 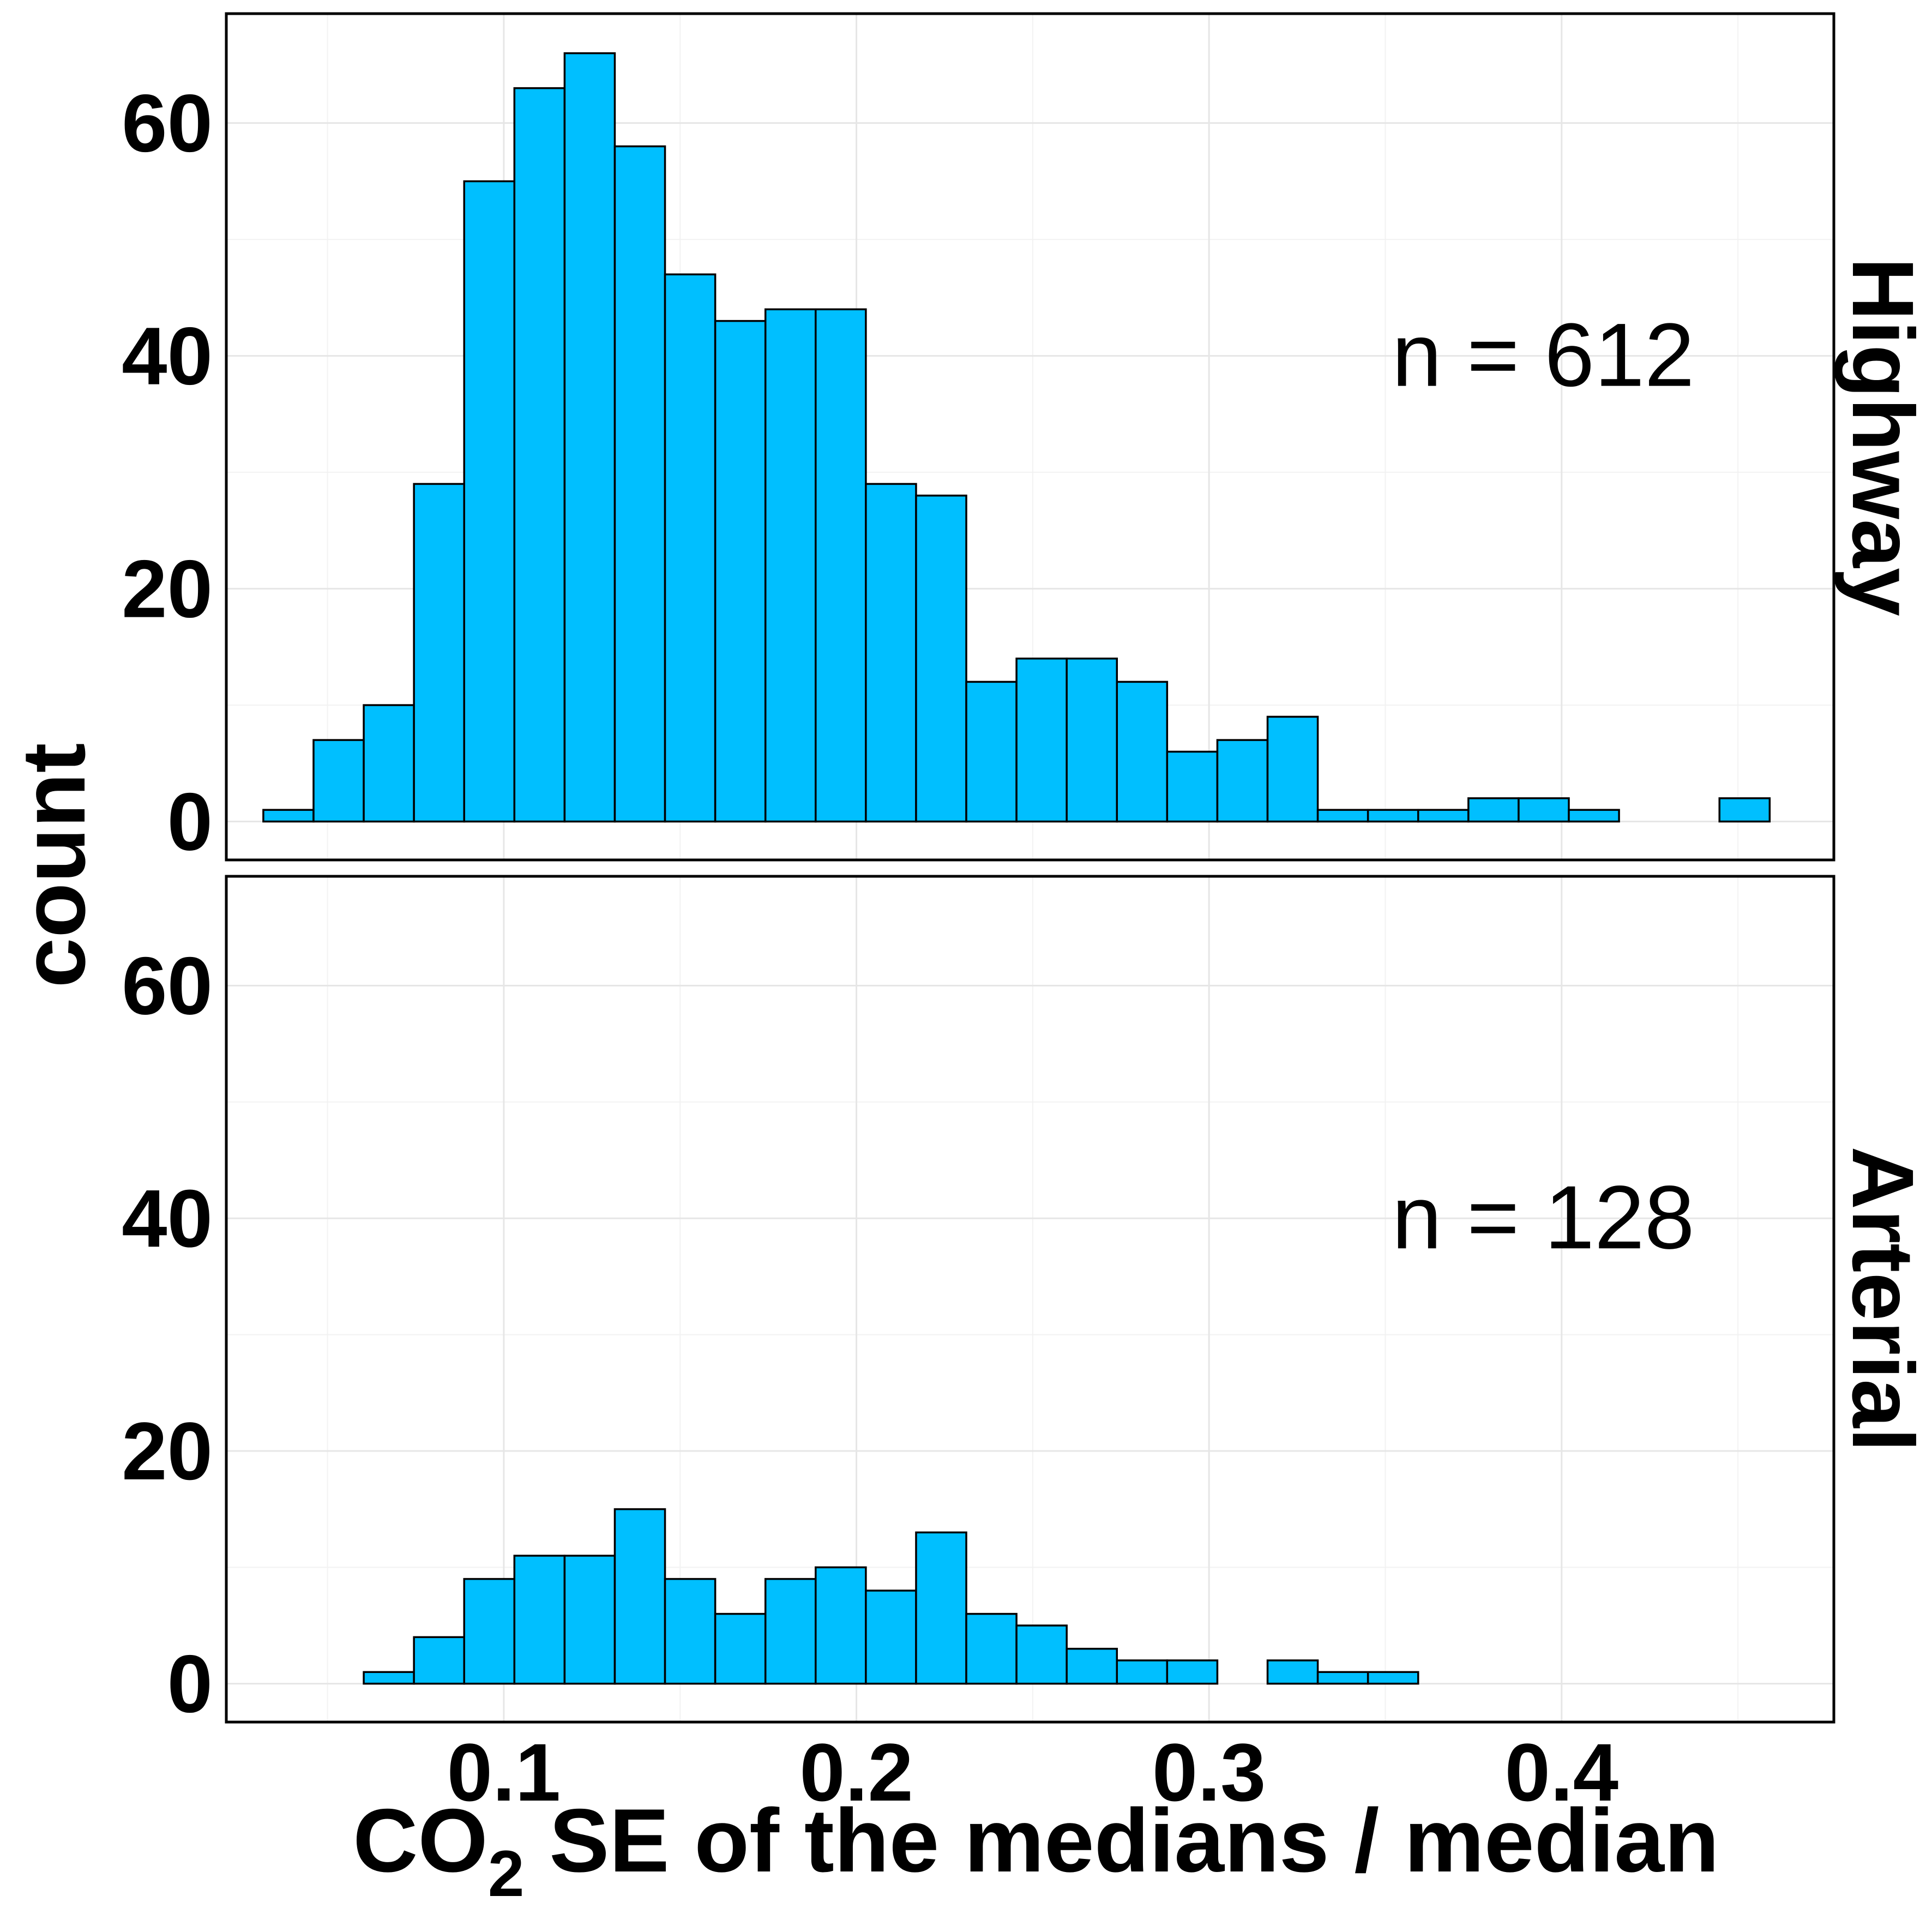 I want to click on facet-strip-label: Arterial, so click(x=1883, y=1299).